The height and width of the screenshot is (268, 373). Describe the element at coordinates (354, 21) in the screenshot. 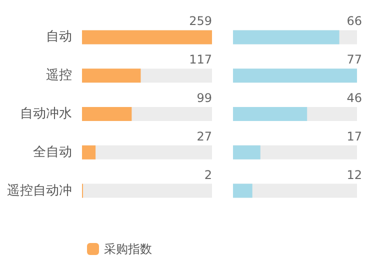

I see `data-label: 66` at that location.